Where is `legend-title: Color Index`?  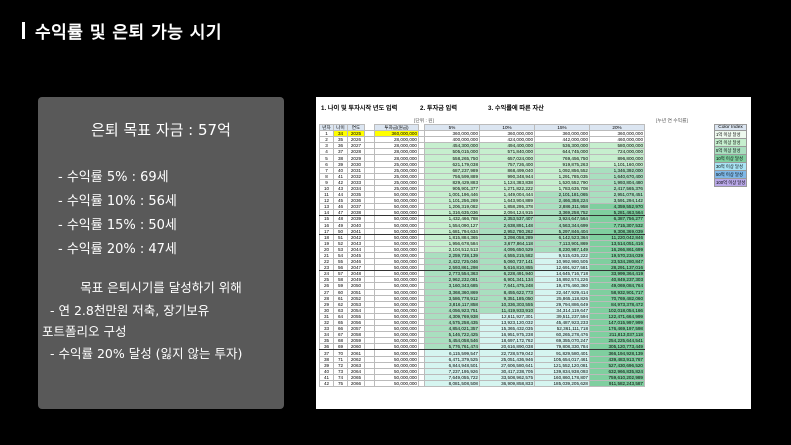 legend-title: Color Index is located at coordinates (730, 127).